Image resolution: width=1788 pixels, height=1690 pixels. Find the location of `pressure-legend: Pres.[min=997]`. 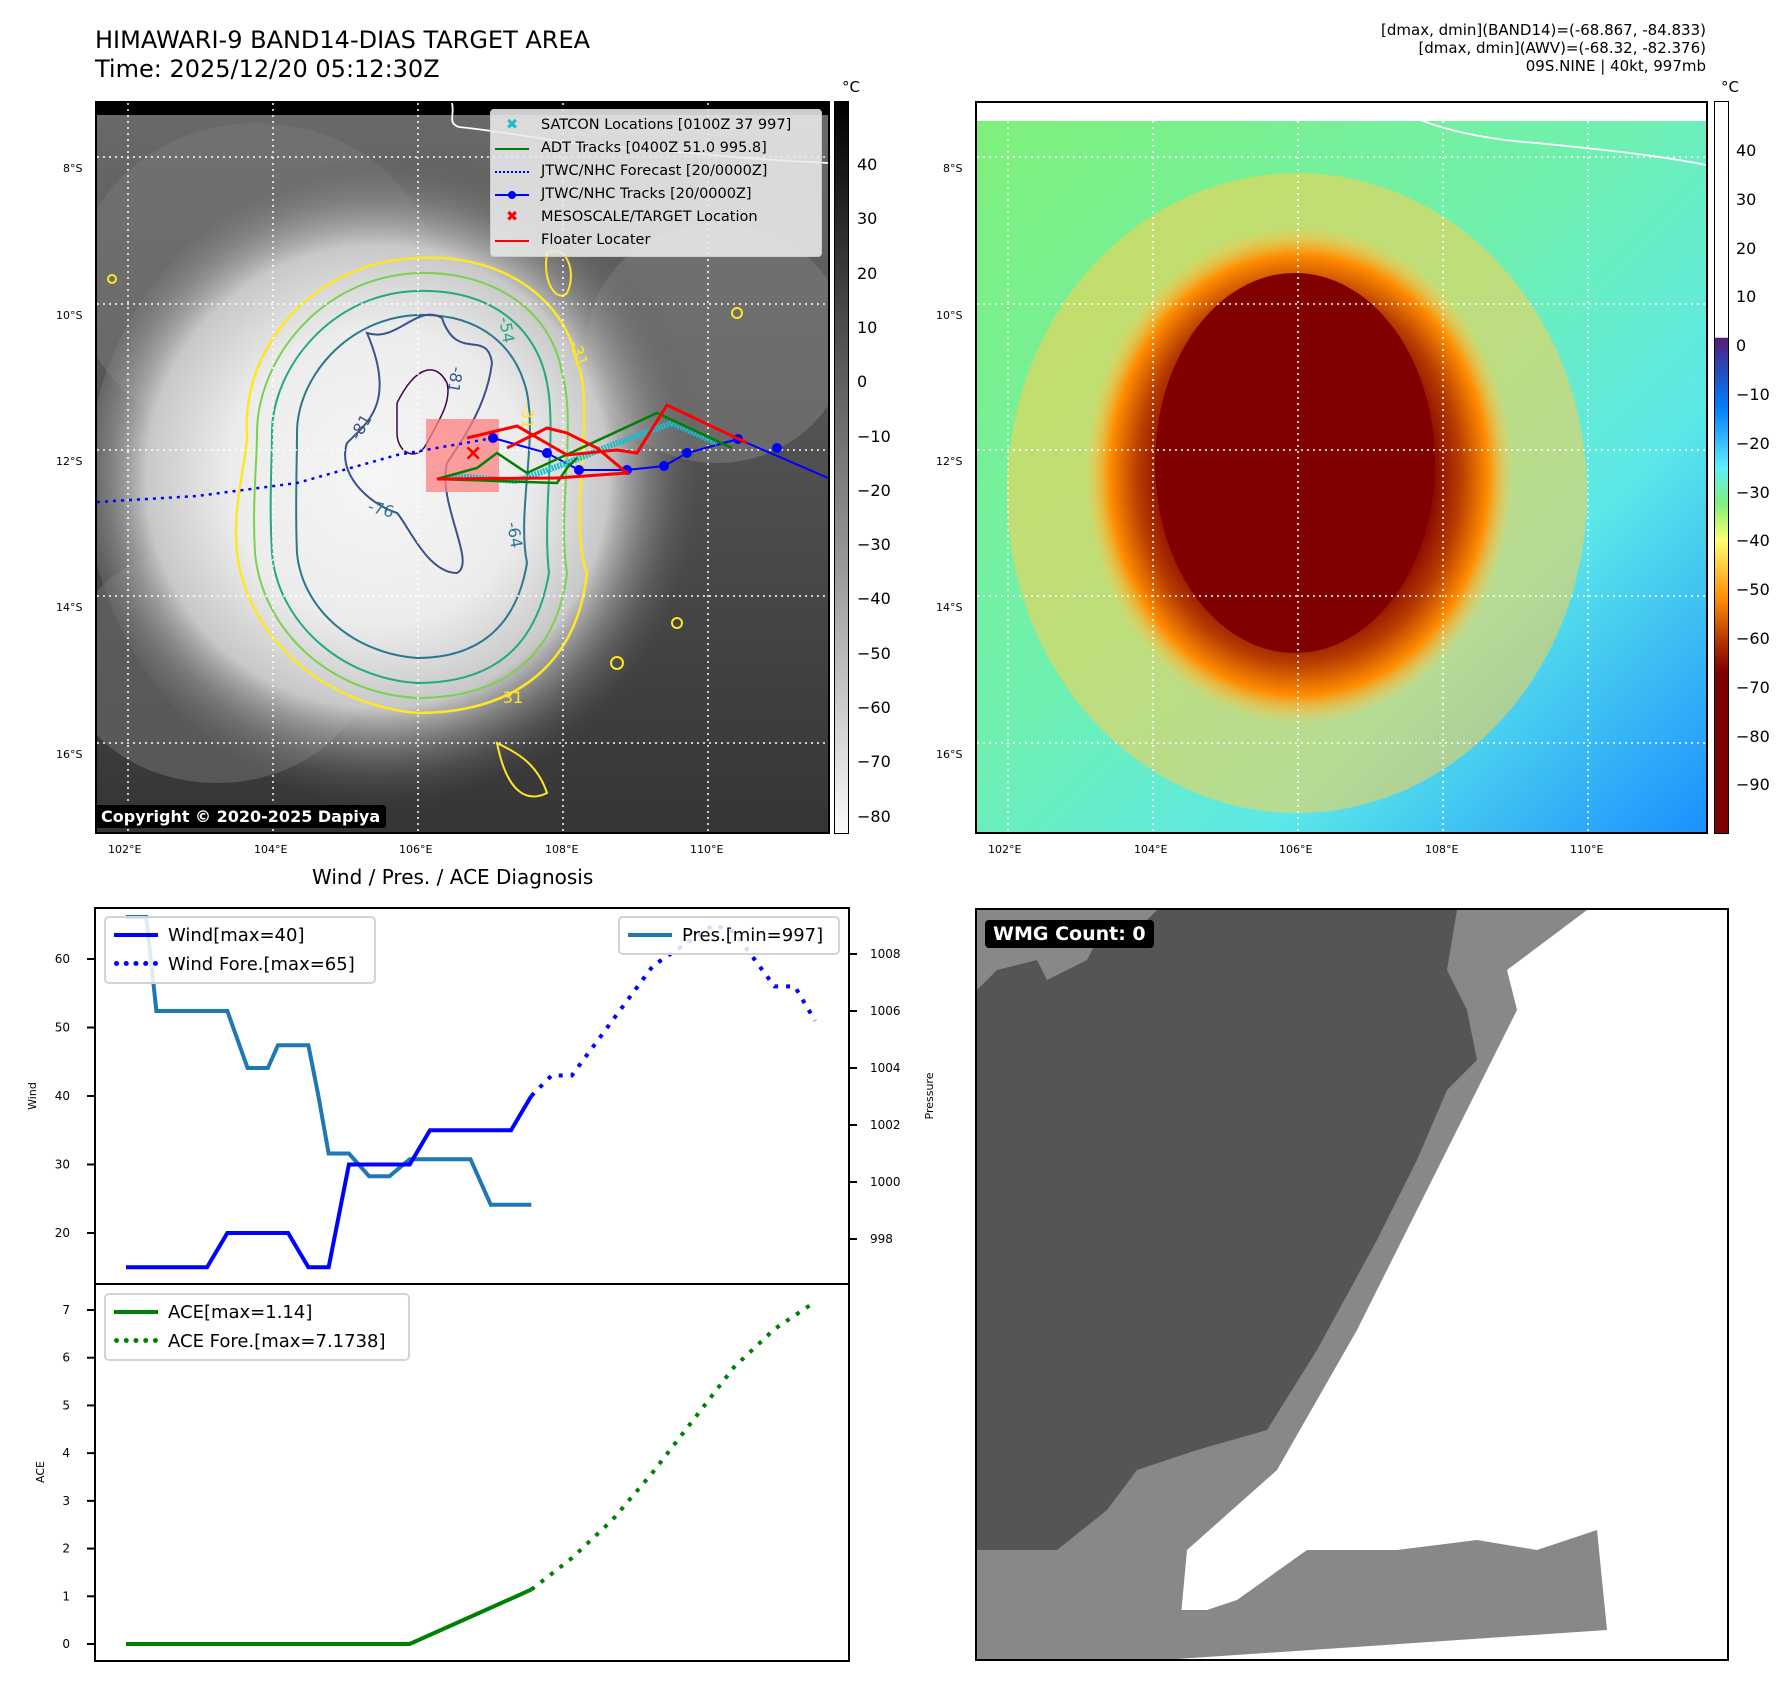

pressure-legend: Pres.[min=997] is located at coordinates (729, 935).